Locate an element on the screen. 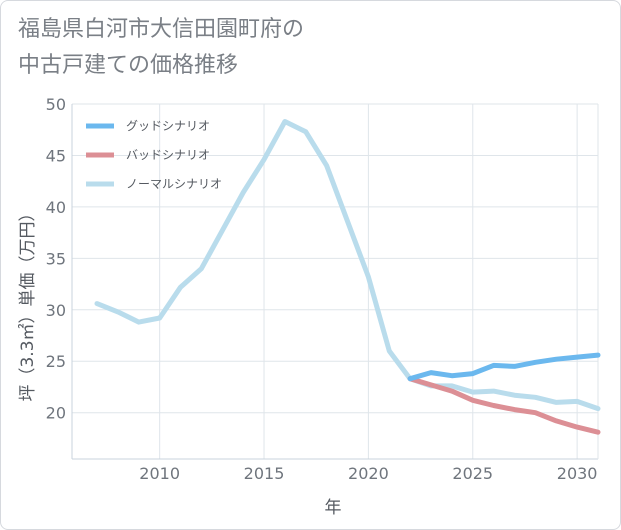 Image resolution: width=621 pixels, height=530 pixels. y-tick-label-40: 40 is located at coordinates (56, 207).